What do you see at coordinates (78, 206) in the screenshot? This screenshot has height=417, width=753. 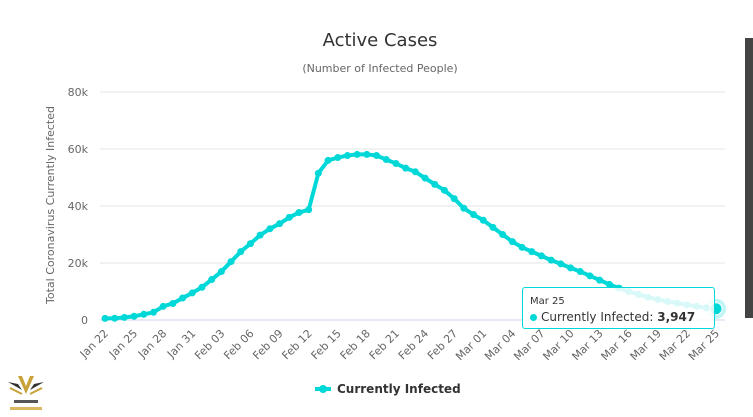 I see `y-tick-label: 40k` at bounding box center [78, 206].